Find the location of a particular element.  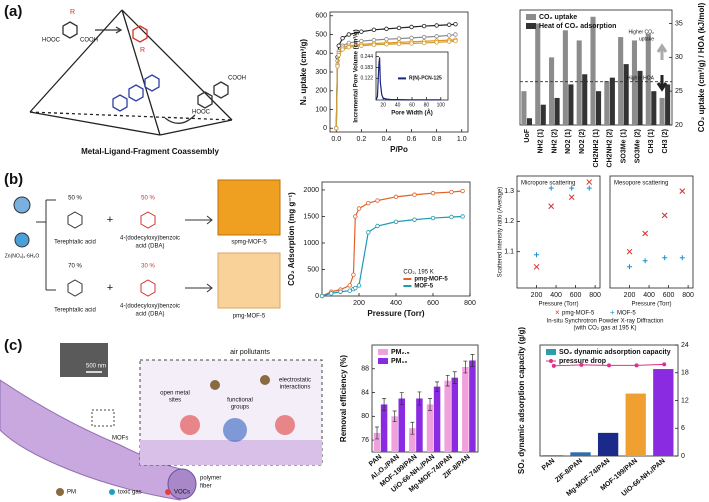

scale-bar: 500 nm is located at coordinates (96, 367).